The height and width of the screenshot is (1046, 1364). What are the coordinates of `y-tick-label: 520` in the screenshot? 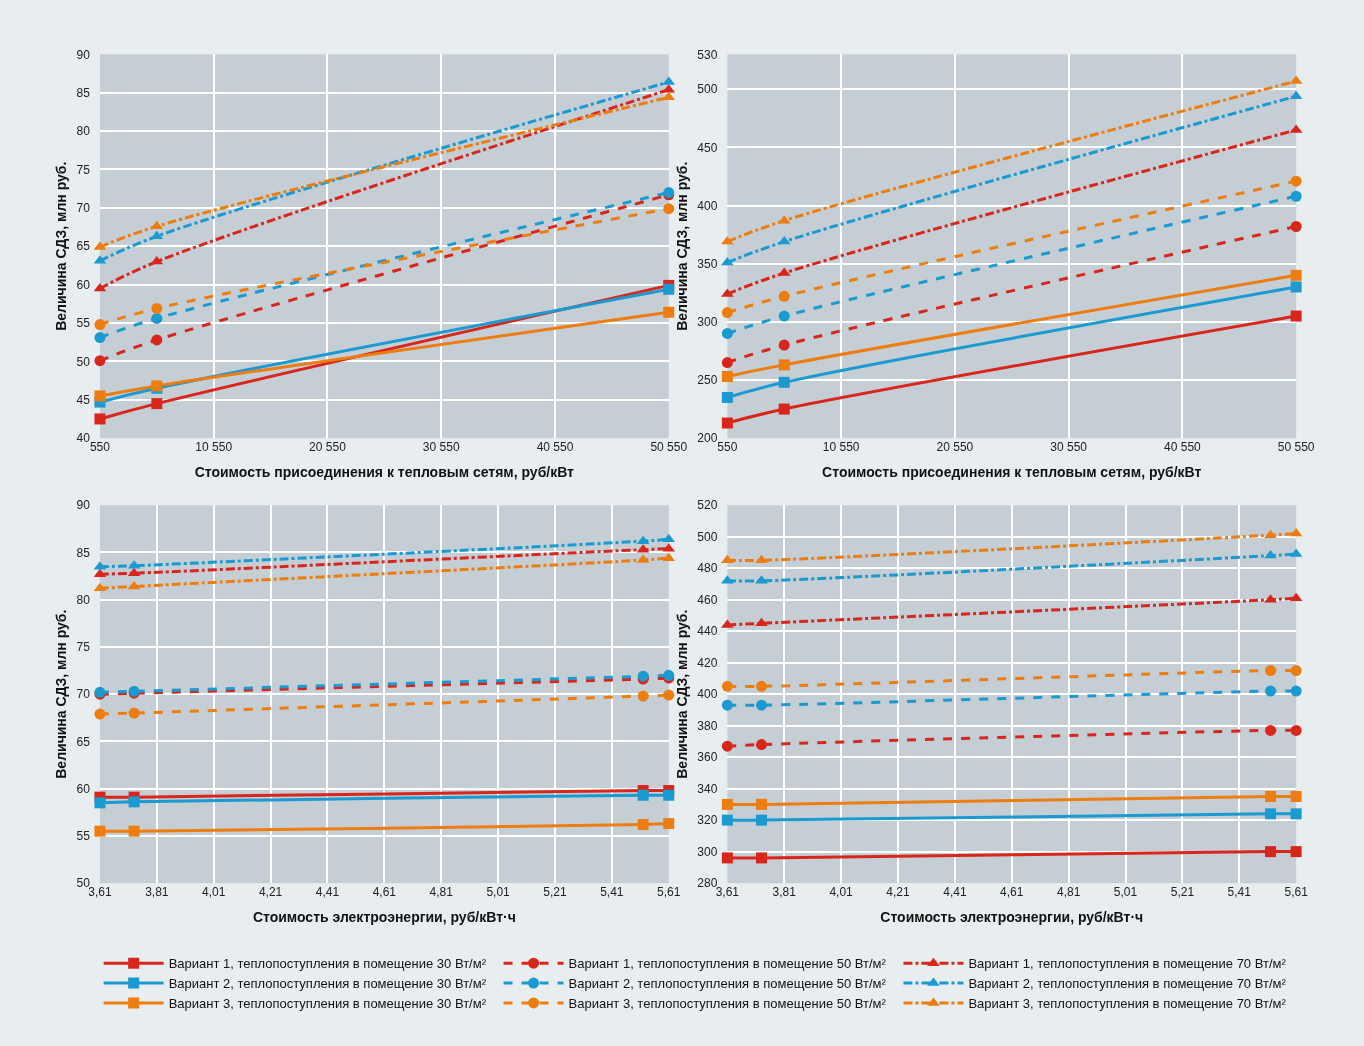 It's located at (707, 505).